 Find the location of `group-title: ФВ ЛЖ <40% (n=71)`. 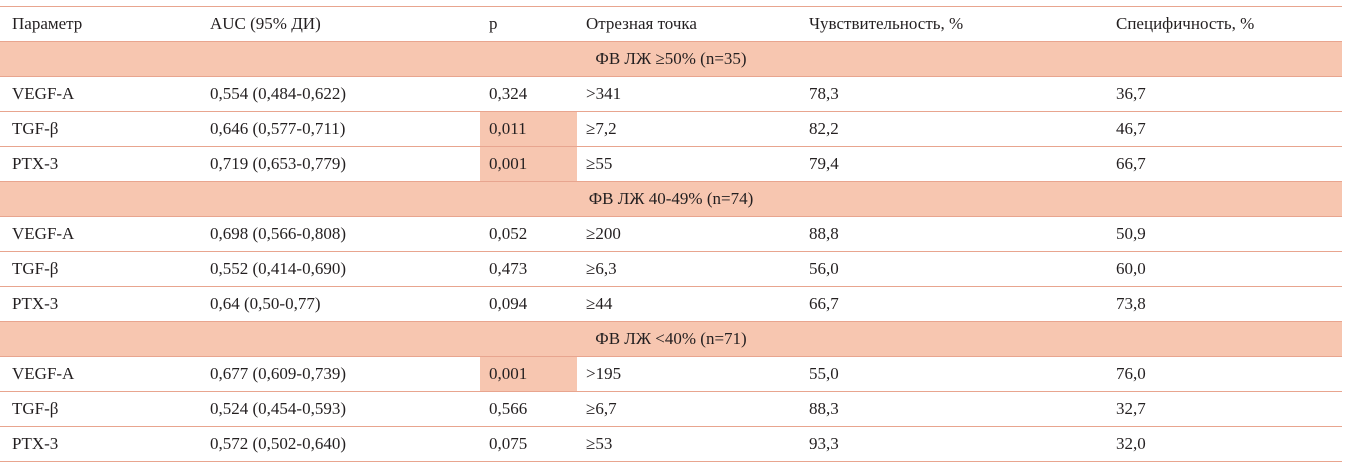

group-title: ФВ ЛЖ <40% (n=71) is located at coordinates (671, 339).